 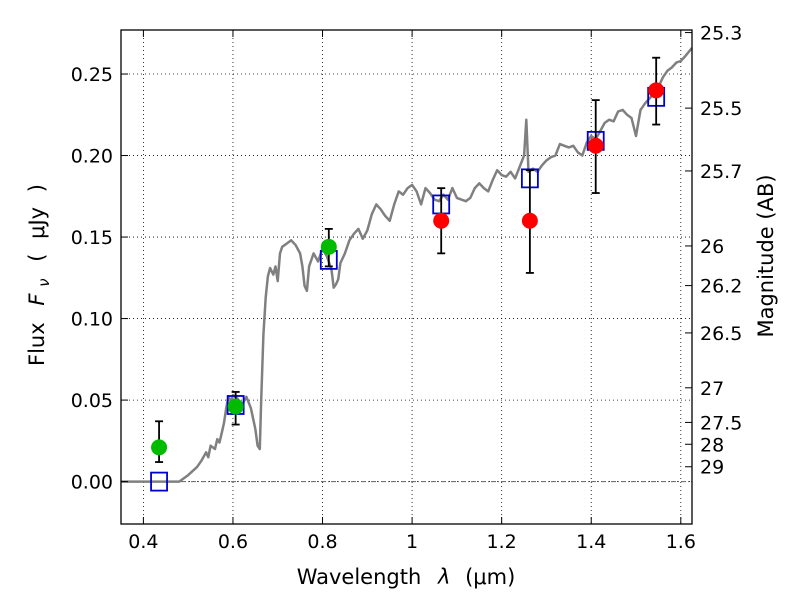 I want to click on y2-tick-label: 26.2, so click(x=721, y=287).